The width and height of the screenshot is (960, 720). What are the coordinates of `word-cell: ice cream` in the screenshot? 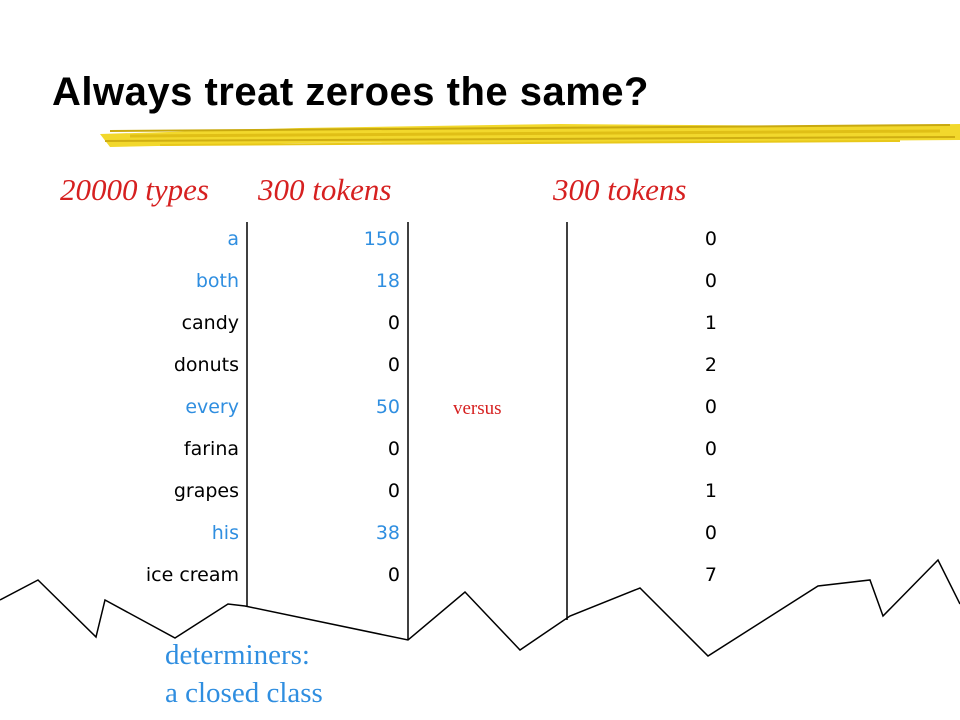 It's located at (192, 575).